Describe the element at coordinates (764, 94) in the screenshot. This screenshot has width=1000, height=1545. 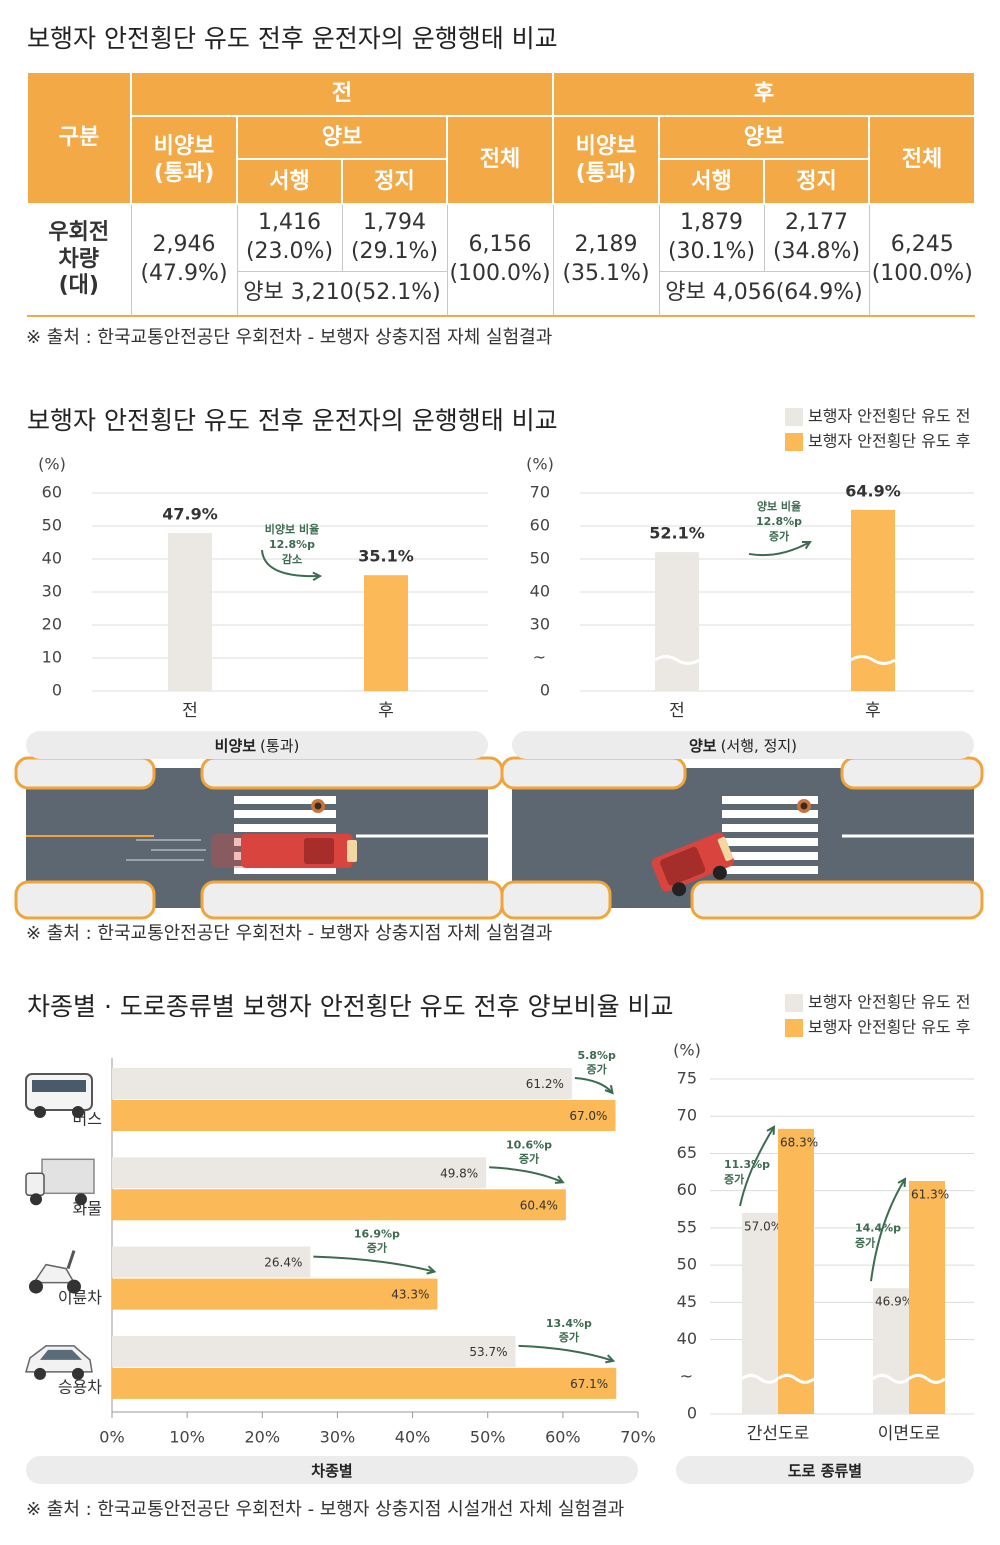
I see `header-cell: 후` at that location.